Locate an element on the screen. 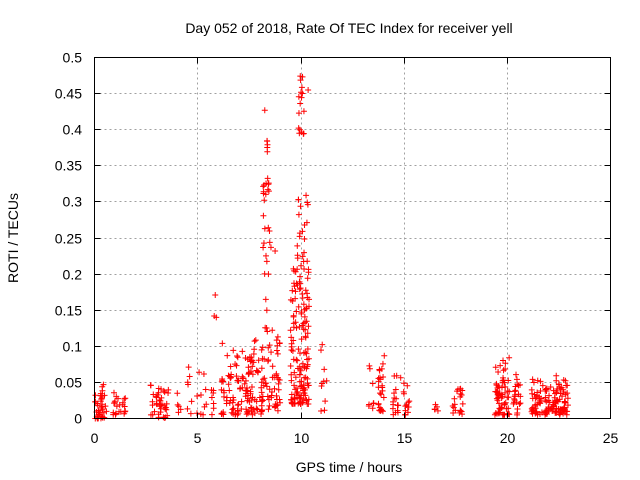 This screenshot has width=640, height=480. x-tick-labels: 0 5 10 15 20 25 is located at coordinates (355, 438).